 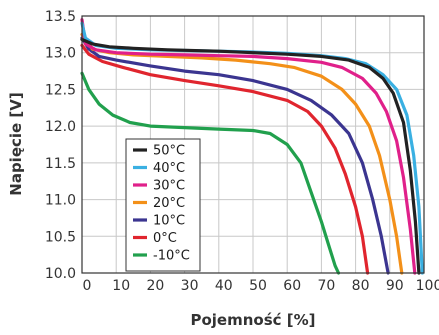 What do you see at coordinates (361, 286) in the screenshot?
I see `x-tick-label: 80` at bounding box center [361, 286].